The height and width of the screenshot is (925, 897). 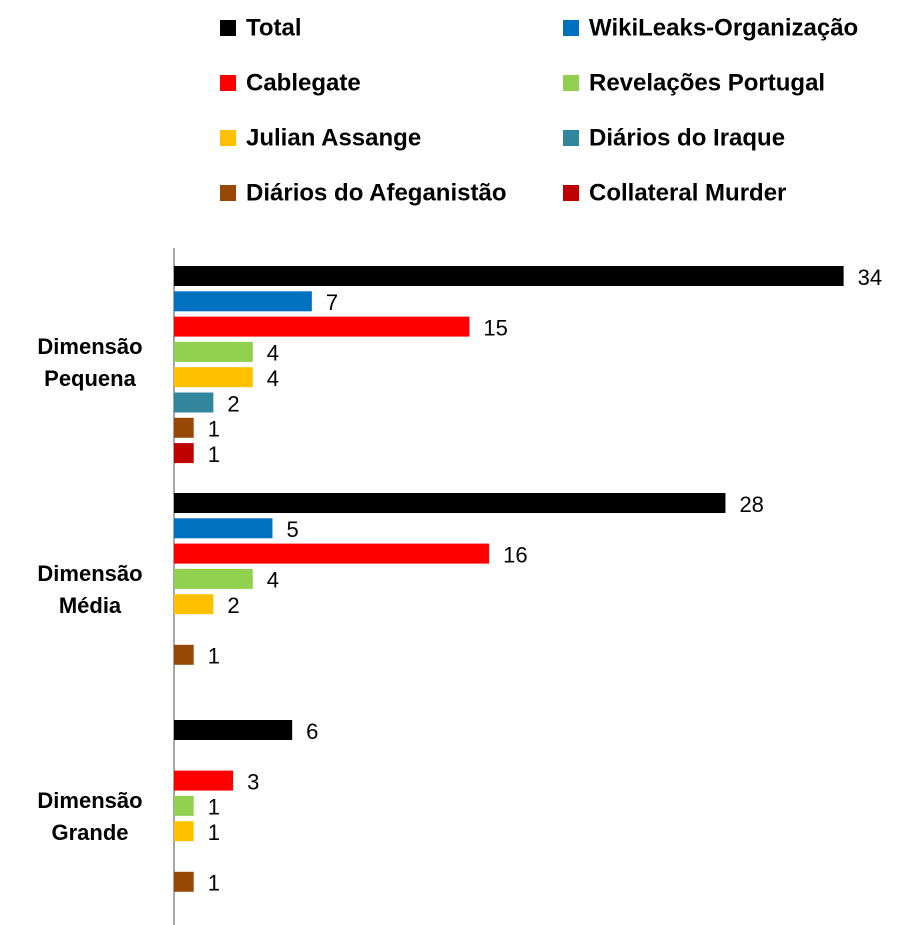 I want to click on data-label: 6, so click(x=312, y=731).